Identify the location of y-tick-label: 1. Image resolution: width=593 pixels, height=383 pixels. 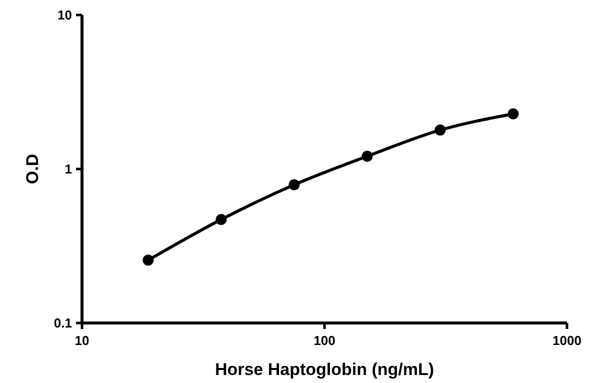
(68, 169).